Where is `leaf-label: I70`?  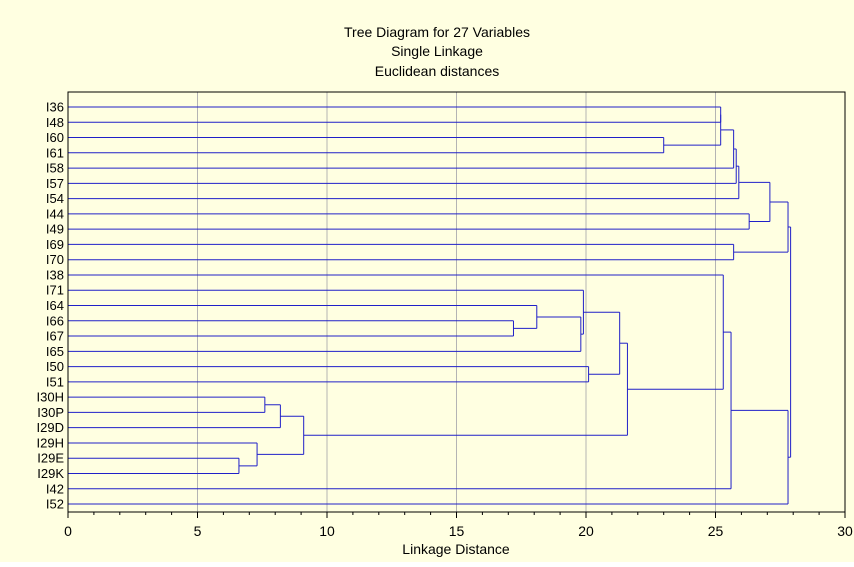
leaf-label: I70 is located at coordinates (55, 259).